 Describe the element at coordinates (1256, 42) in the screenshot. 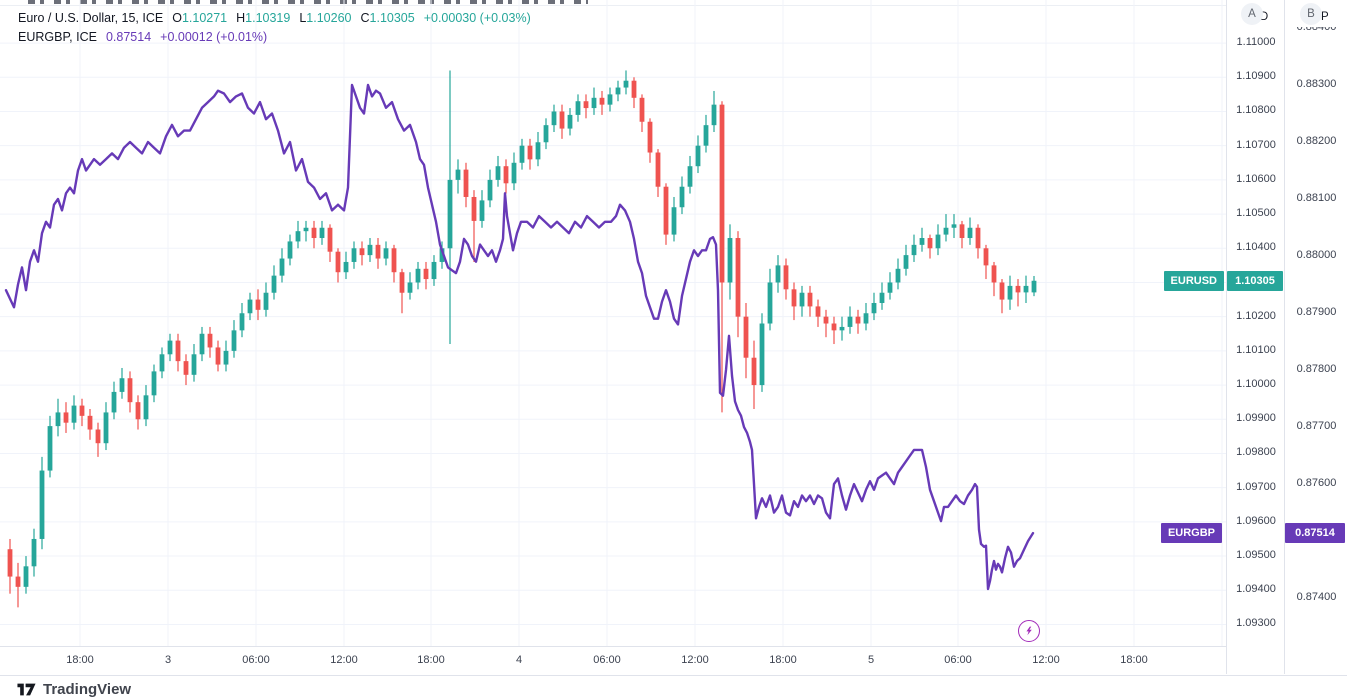

I see `usd-axis-label: 1.11000` at that location.